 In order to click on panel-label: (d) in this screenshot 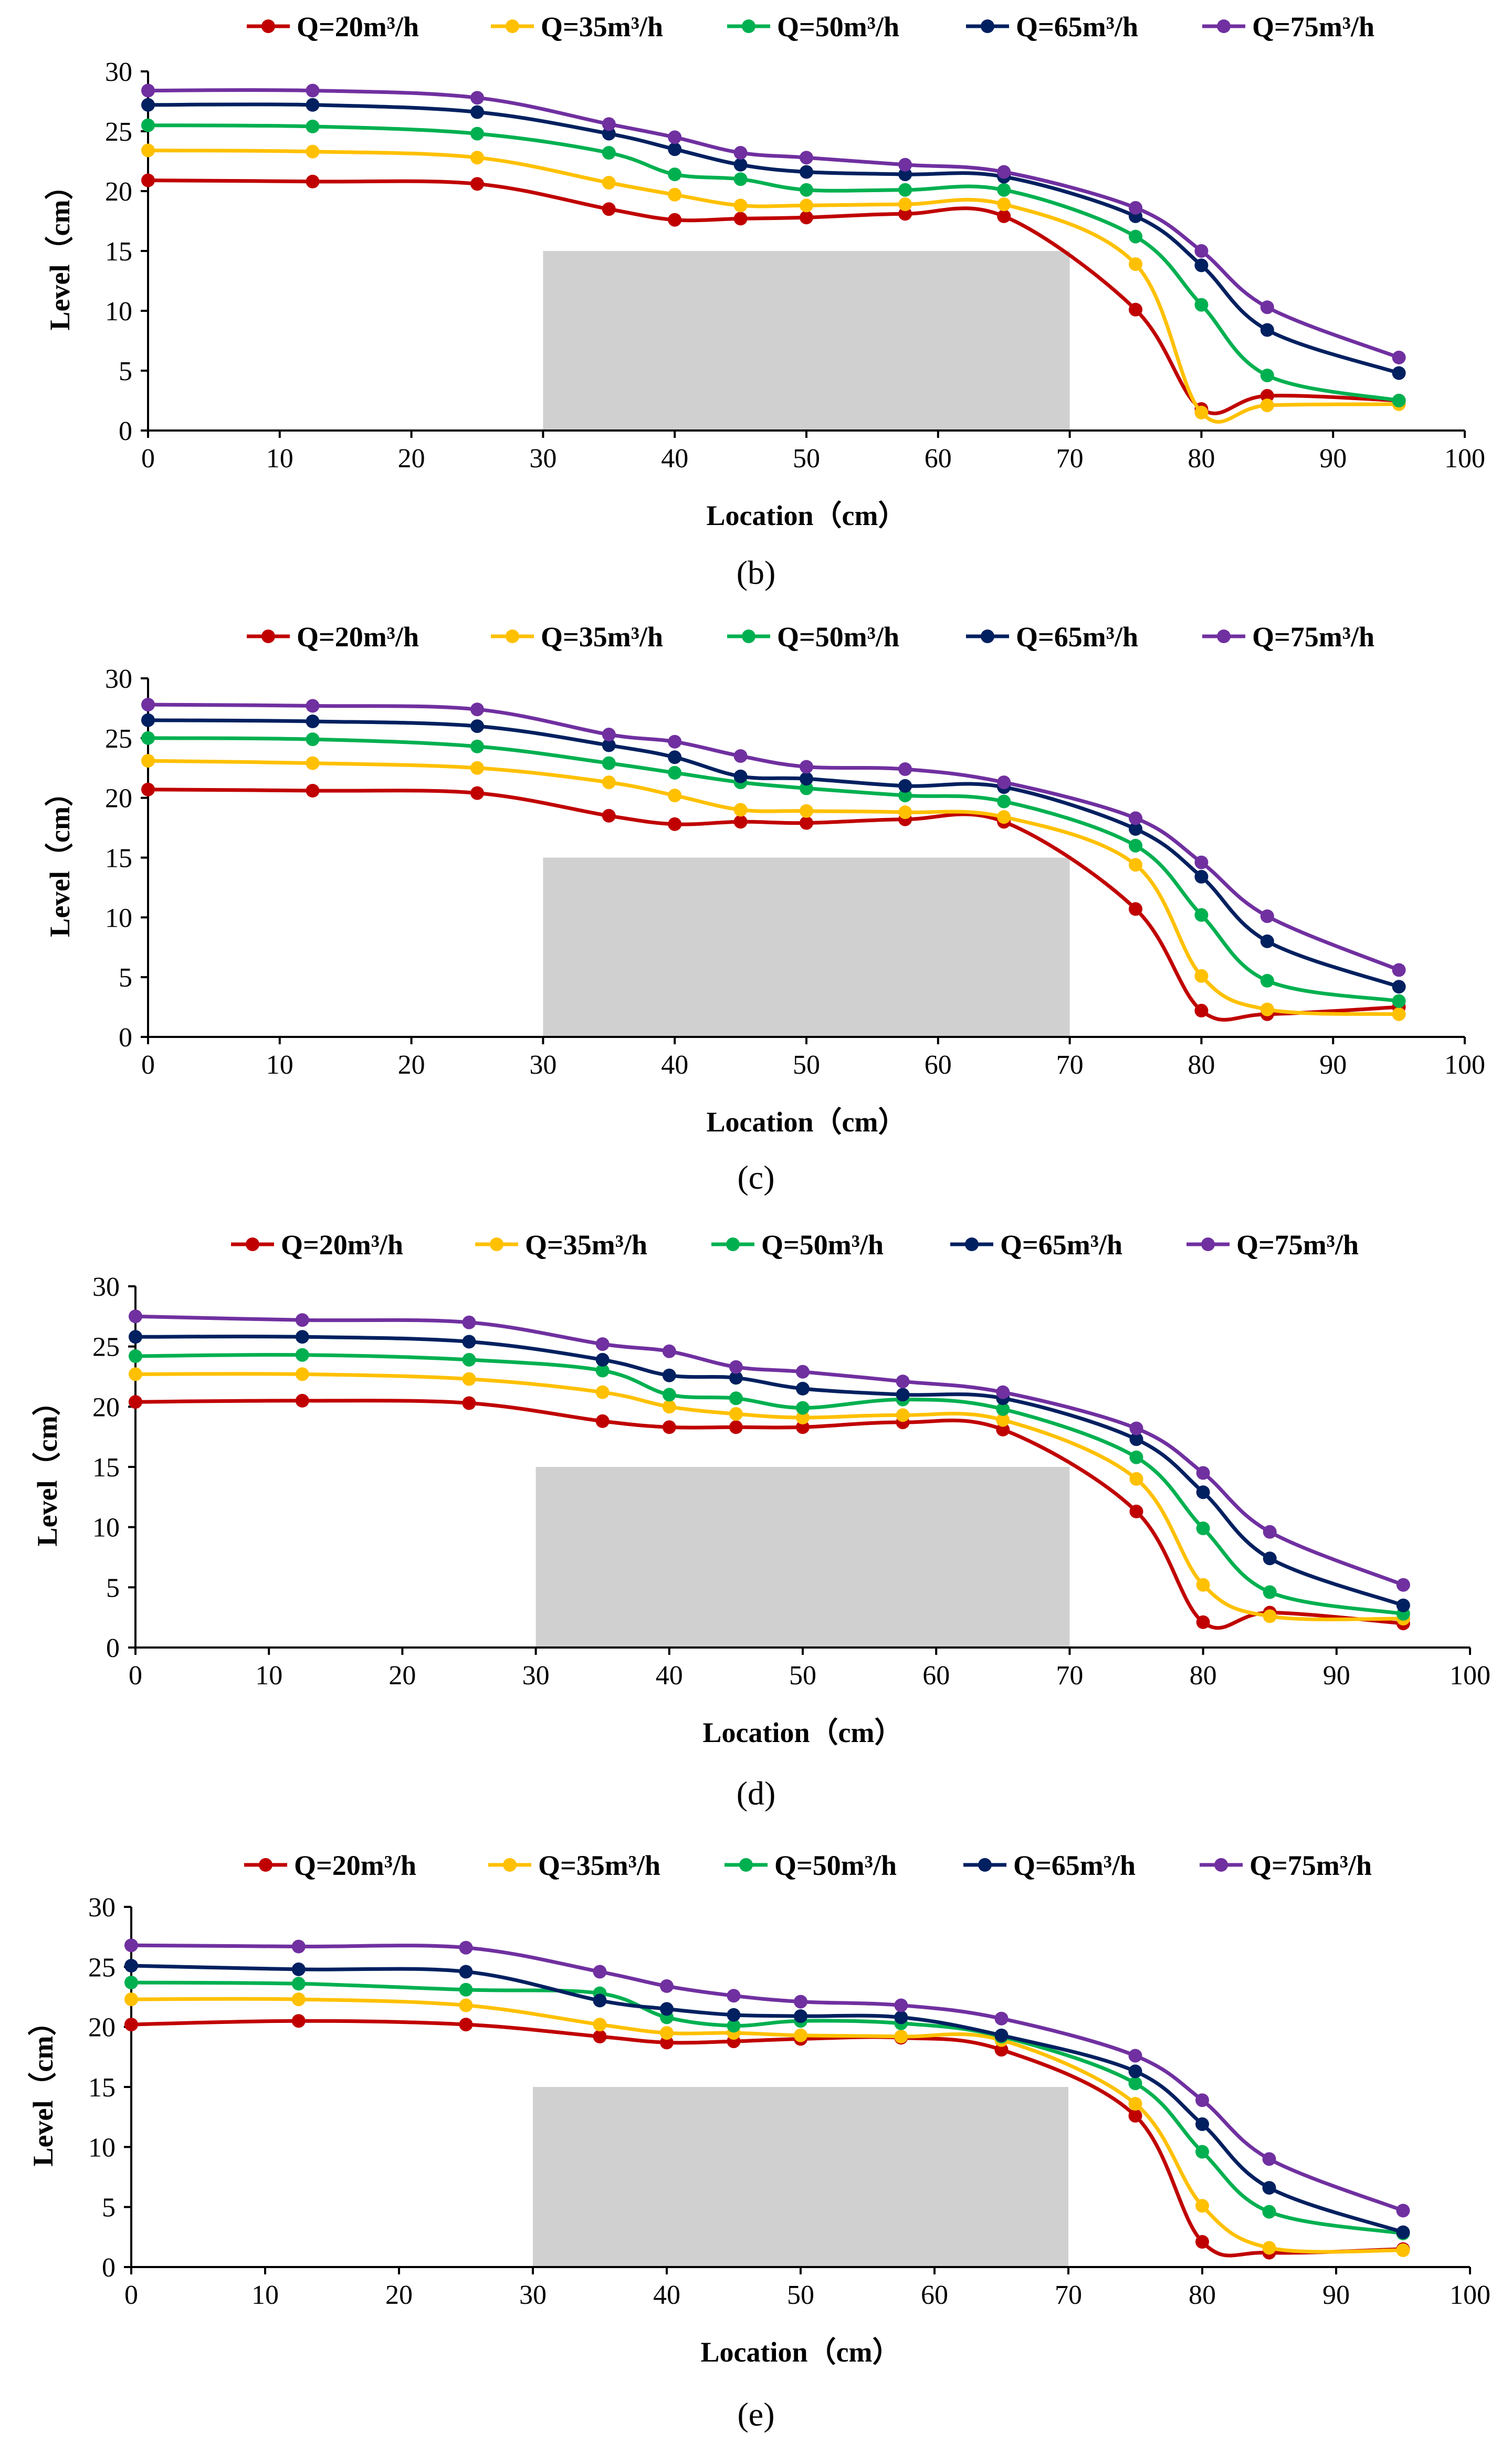, I will do `click(756, 1793)`.